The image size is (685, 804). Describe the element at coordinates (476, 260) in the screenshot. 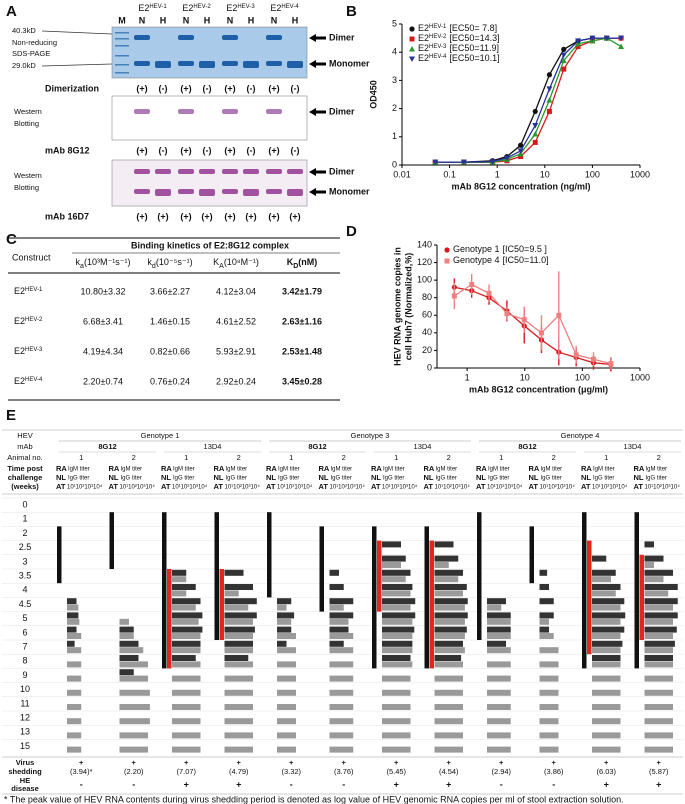

I see `legend-label-part: Genotype 4` at that location.